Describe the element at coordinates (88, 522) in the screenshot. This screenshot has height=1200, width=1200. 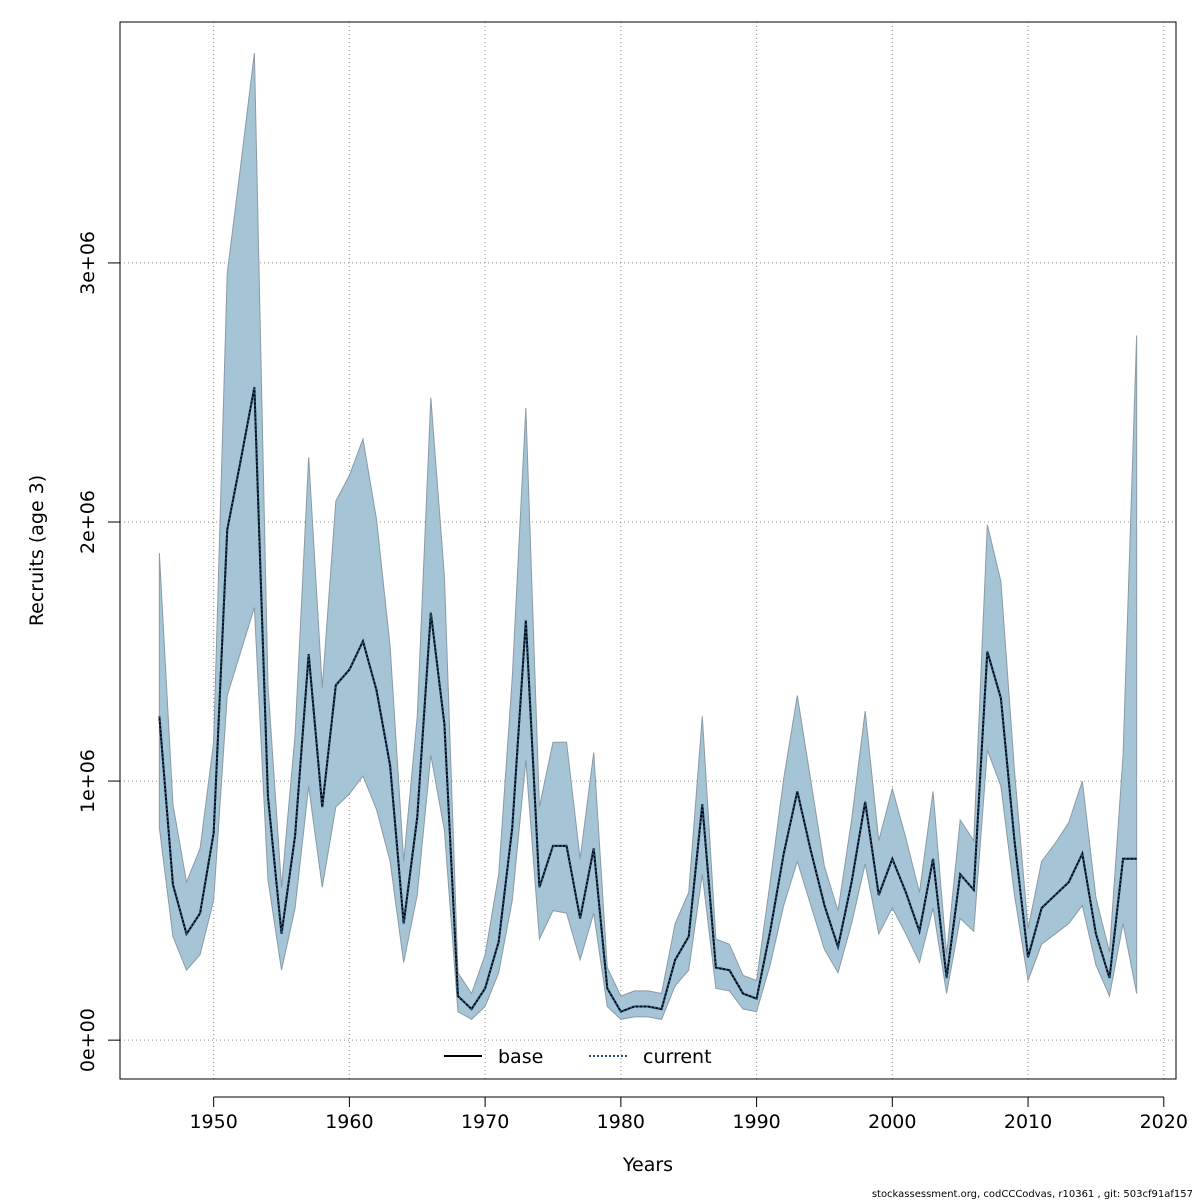
I see `y-tick-label-2e+06: 2e+06` at that location.